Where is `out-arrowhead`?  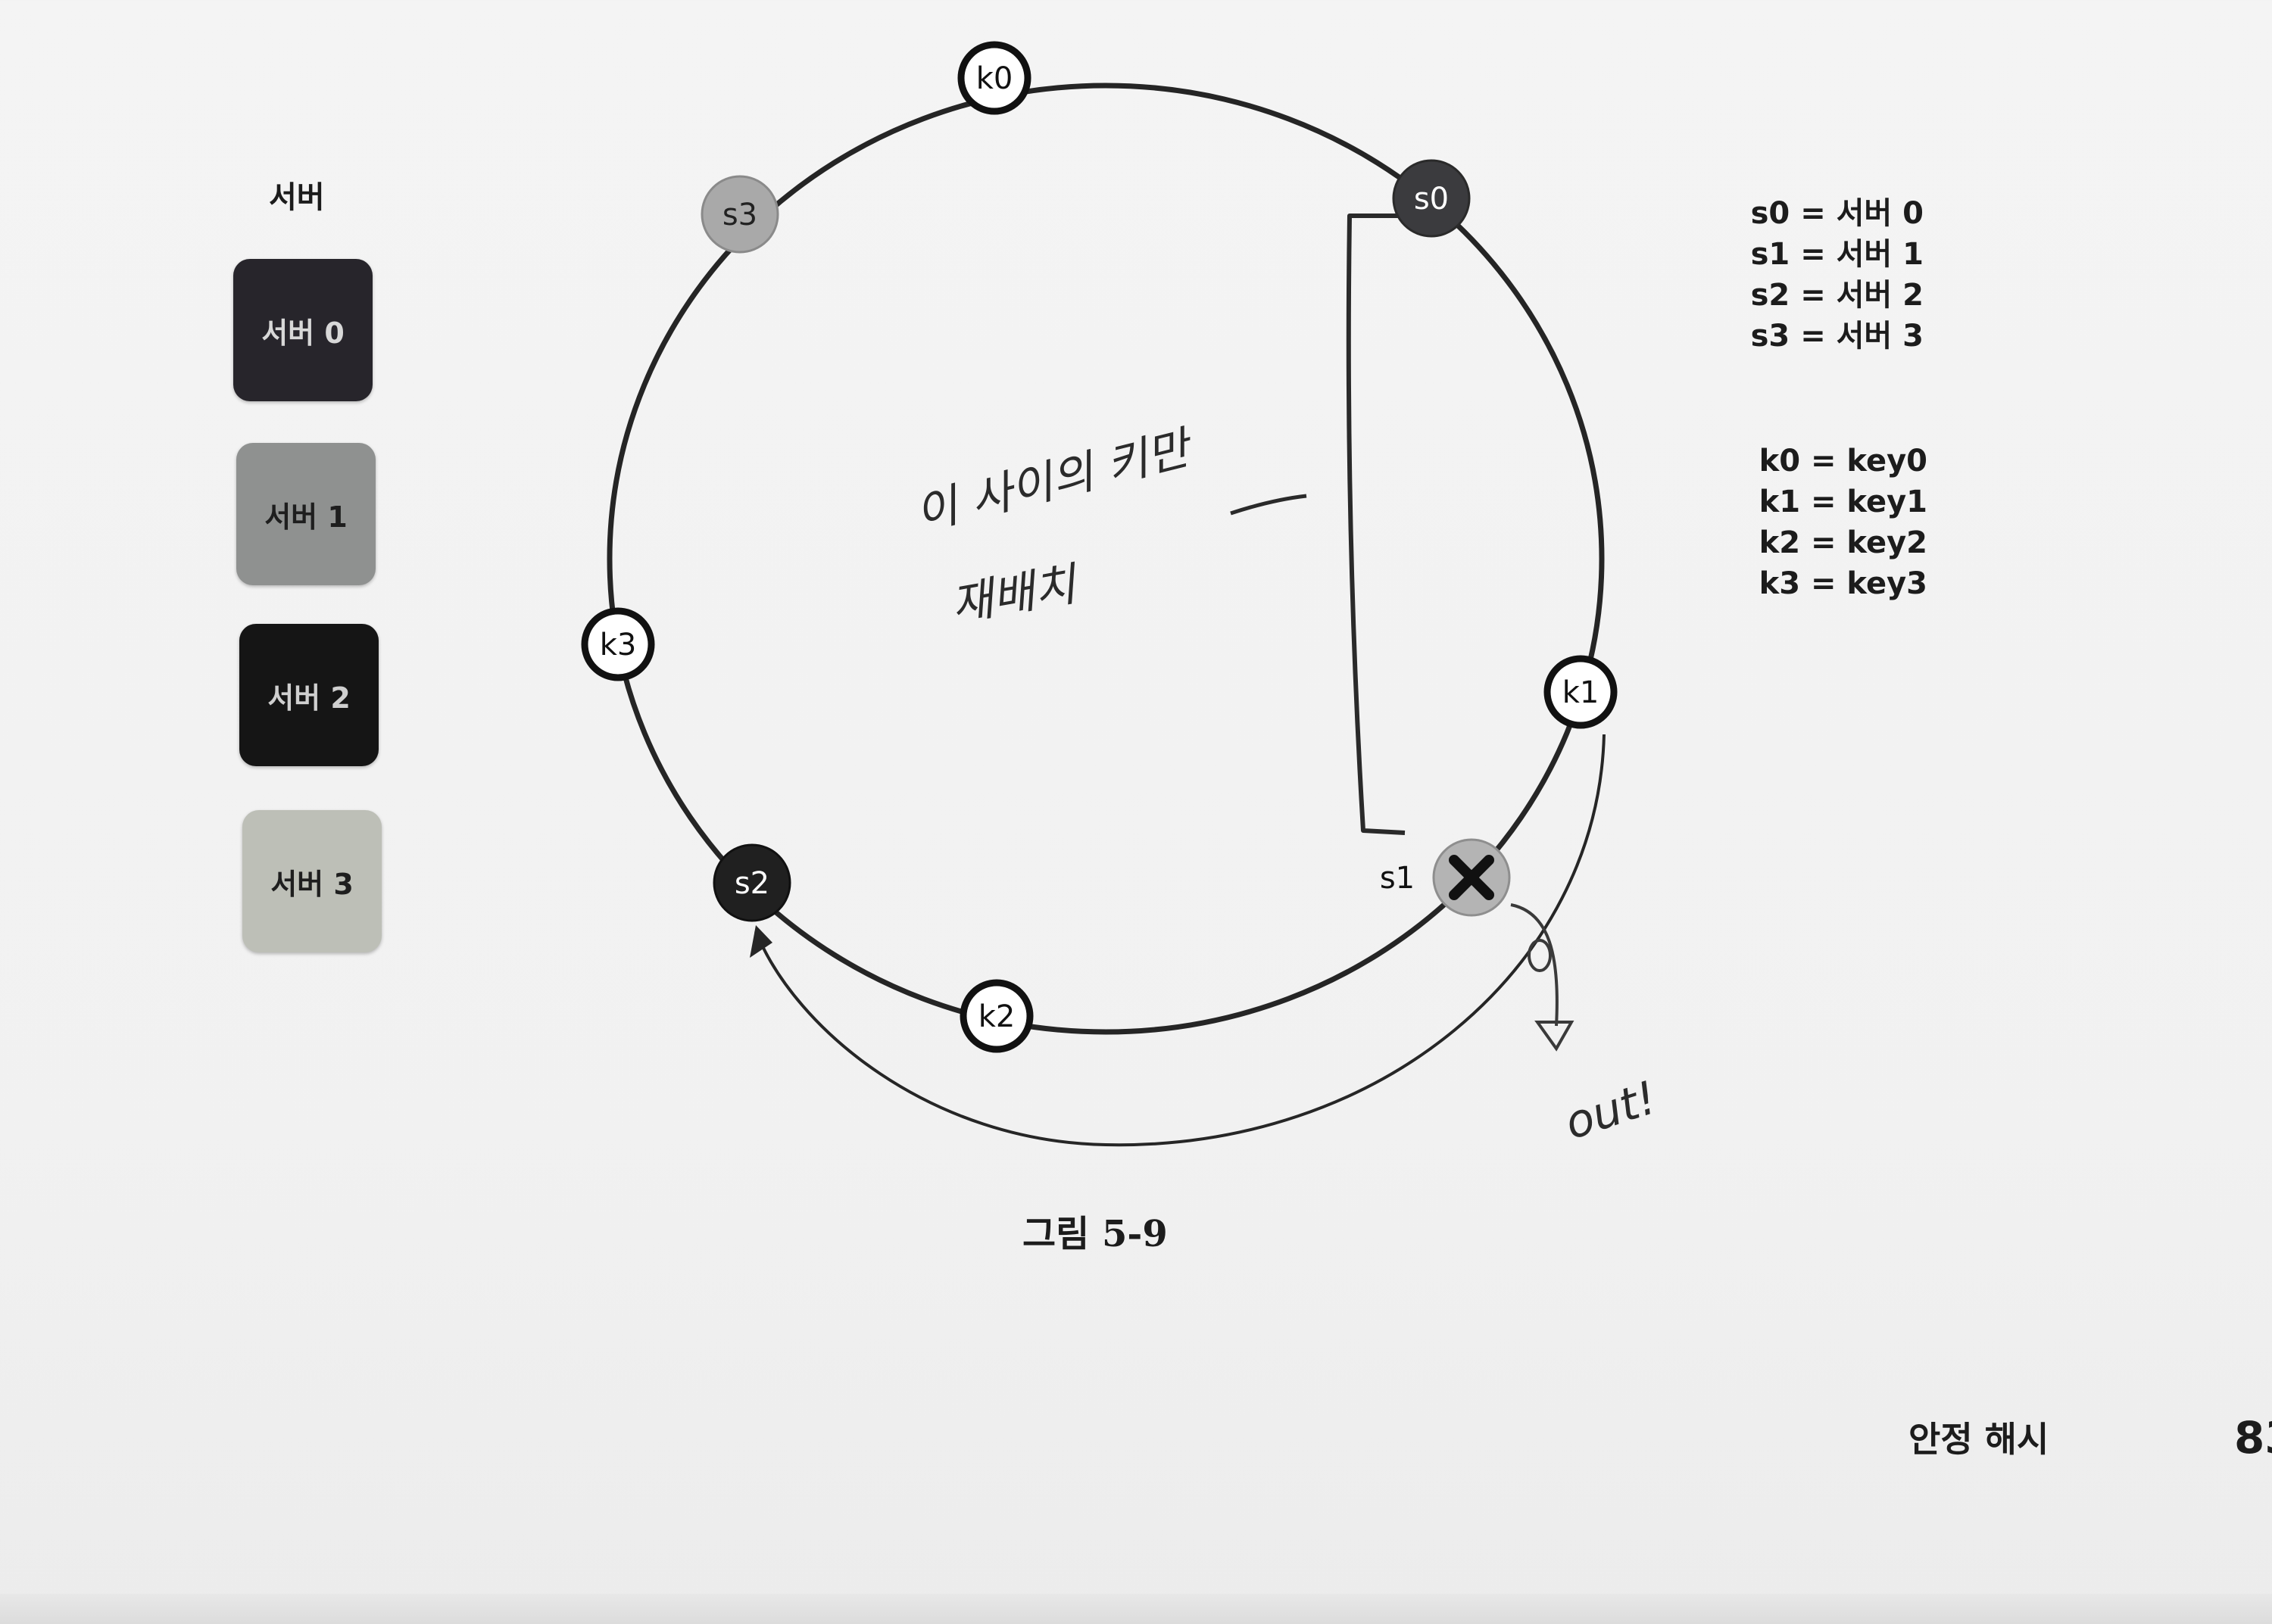
out-arrowhead is located at coordinates (1554, 1036).